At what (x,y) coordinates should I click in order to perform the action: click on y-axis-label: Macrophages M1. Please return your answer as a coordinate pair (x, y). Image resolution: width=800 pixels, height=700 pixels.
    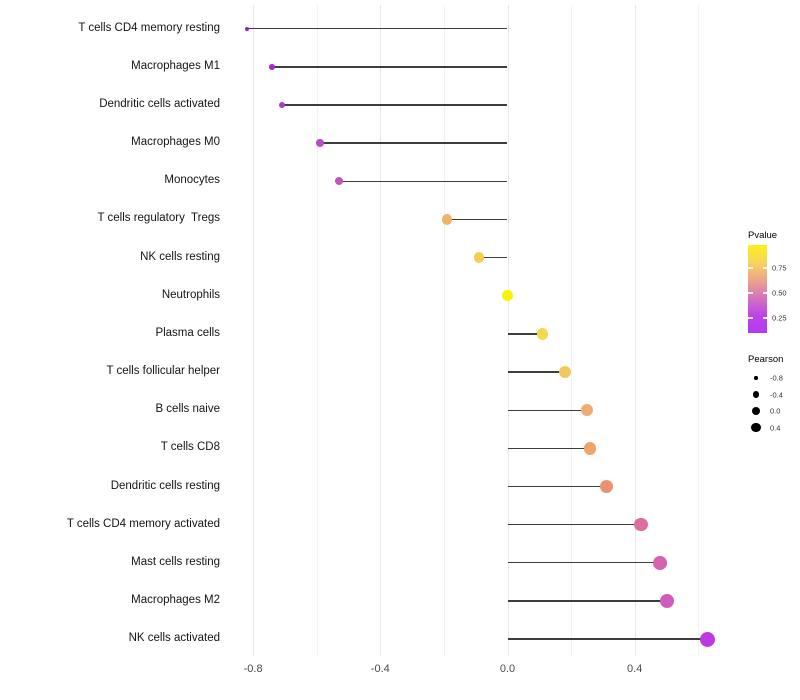
    Looking at the image, I should click on (175, 65).